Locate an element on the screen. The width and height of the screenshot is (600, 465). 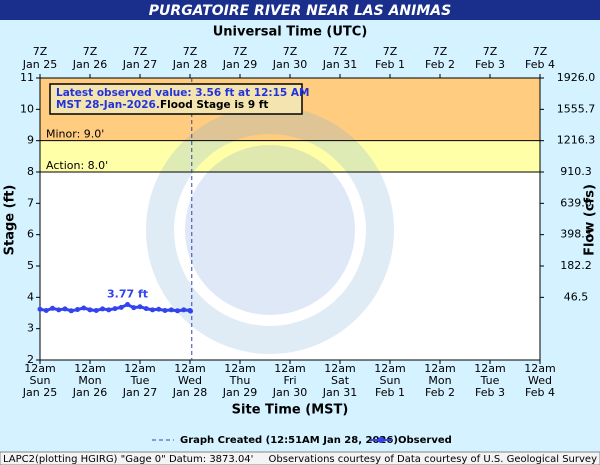
x-title: Site Time (MST) is located at coordinates (290, 410).